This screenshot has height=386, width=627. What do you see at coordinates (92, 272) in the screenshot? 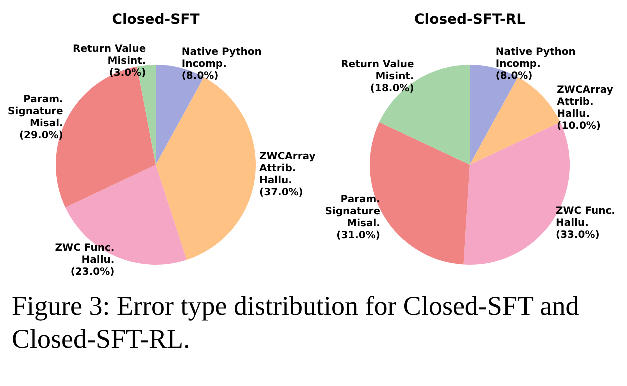
I see `data-label: (23.0%)` at bounding box center [92, 272].